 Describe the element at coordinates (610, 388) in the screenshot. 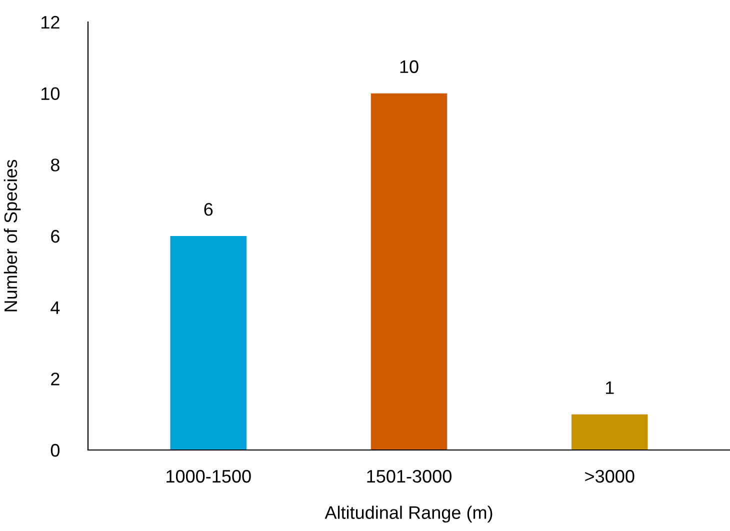

I see `data-label: 1` at that location.